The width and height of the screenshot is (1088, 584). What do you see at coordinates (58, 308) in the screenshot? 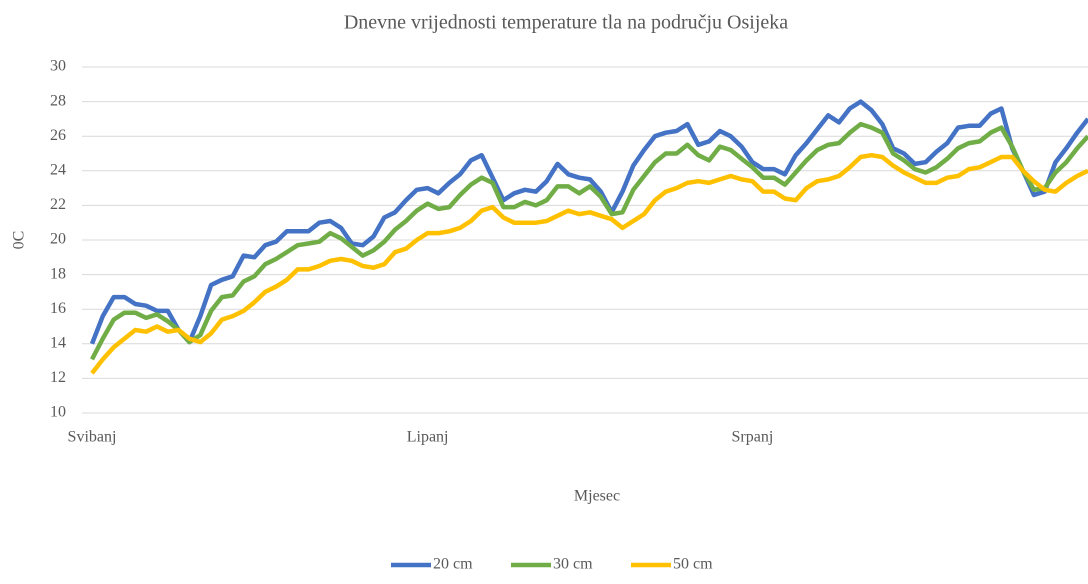
I see `y-tick-label: 16` at bounding box center [58, 308].